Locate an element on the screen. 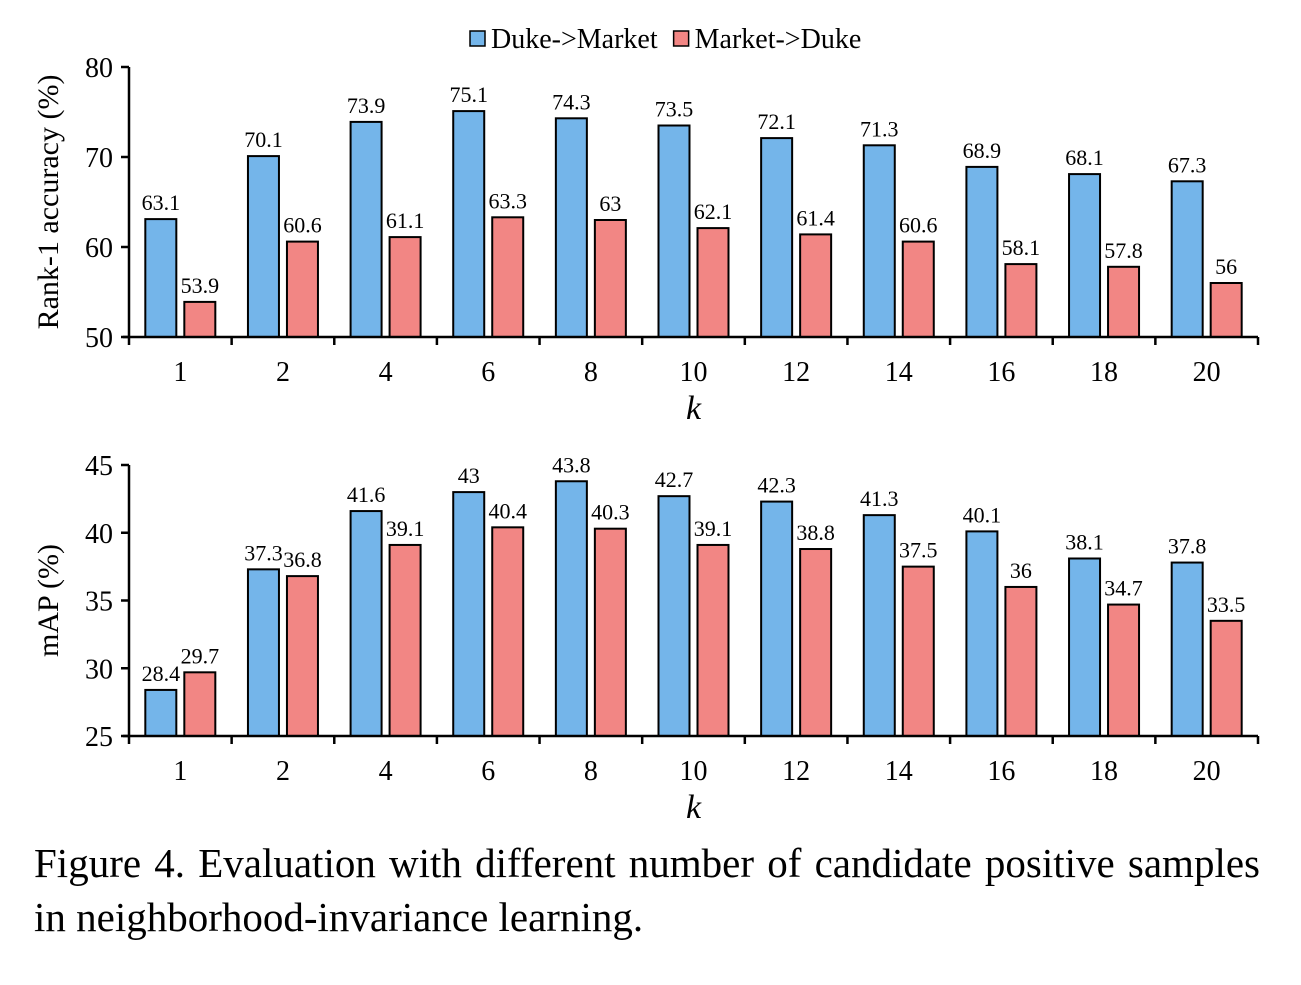 The height and width of the screenshot is (985, 1301). data-label-market-duke-1: 53.9 is located at coordinates (200, 285).